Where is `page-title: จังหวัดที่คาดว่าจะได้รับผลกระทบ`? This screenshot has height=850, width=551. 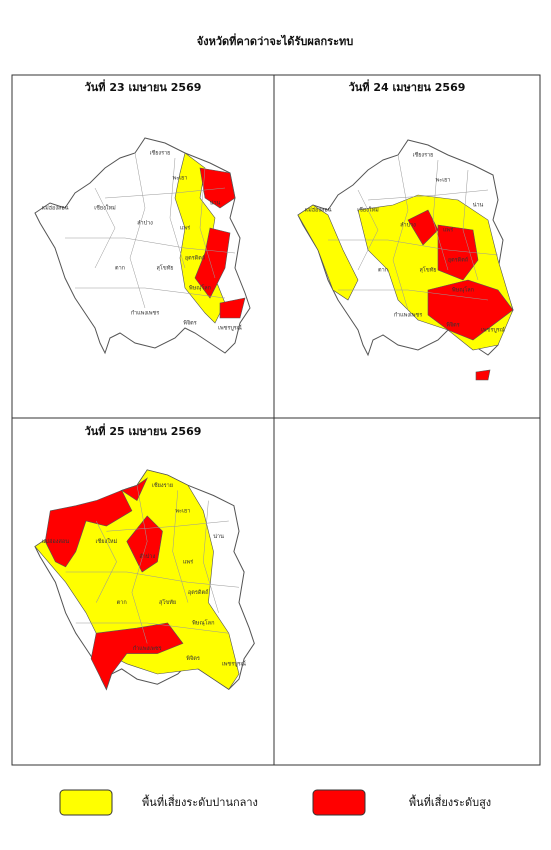 page-title: จังหวัดที่คาดว่าจะได้รับผลกระทบ is located at coordinates (275, 40).